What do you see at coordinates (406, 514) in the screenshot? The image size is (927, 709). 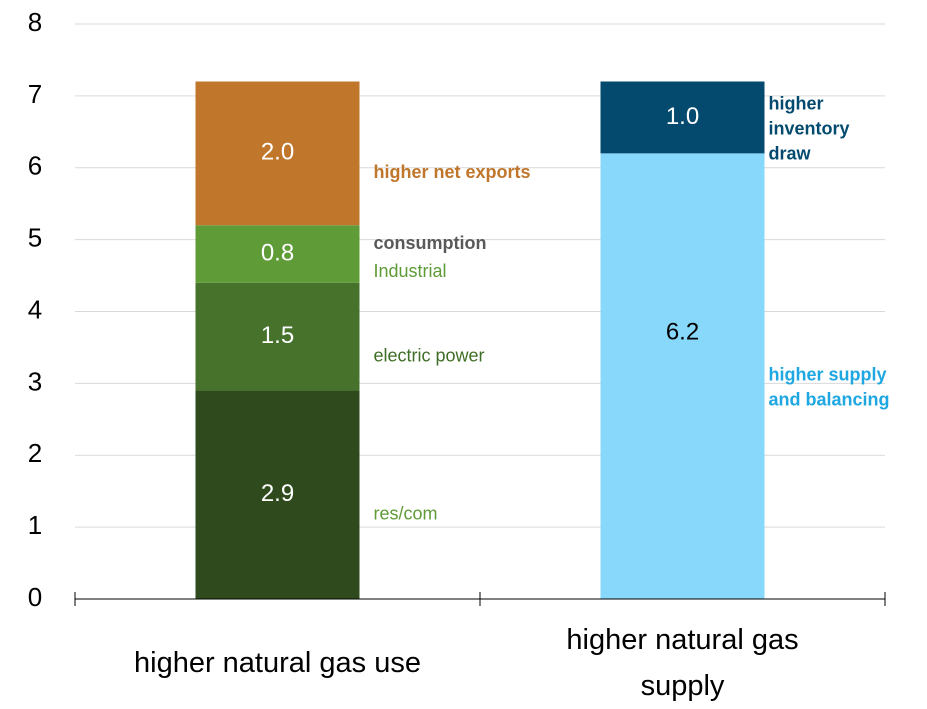 I see `series-label: res/com` at bounding box center [406, 514].